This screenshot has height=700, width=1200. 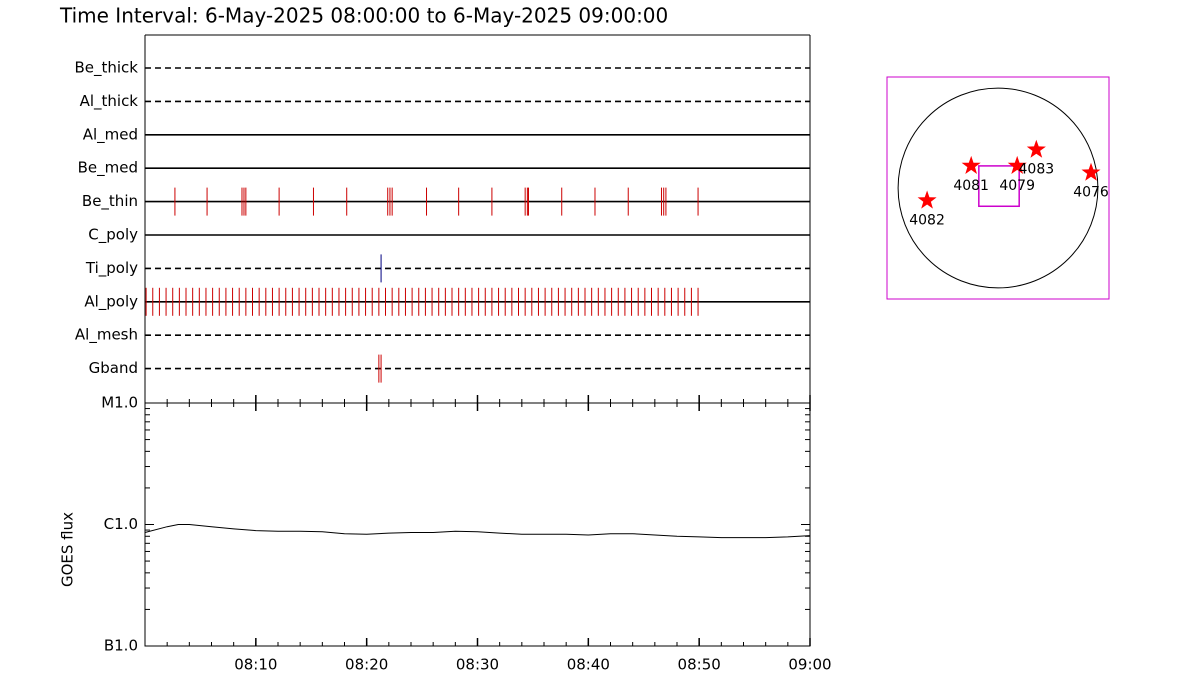 What do you see at coordinates (113, 368) in the screenshot?
I see `filter-label: Gband` at bounding box center [113, 368].